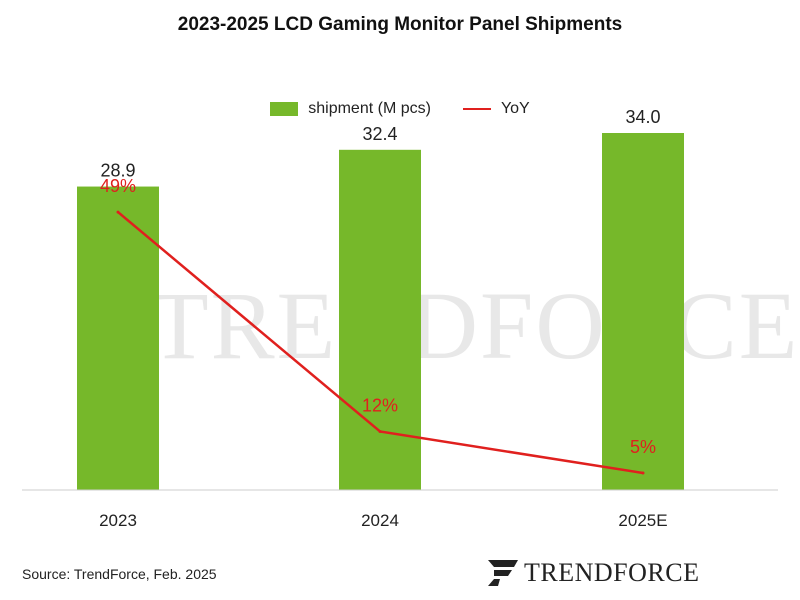 This screenshot has height=600, width=800. Describe the element at coordinates (515, 108) in the screenshot. I see `legend-label-yoy: YoY` at that location.